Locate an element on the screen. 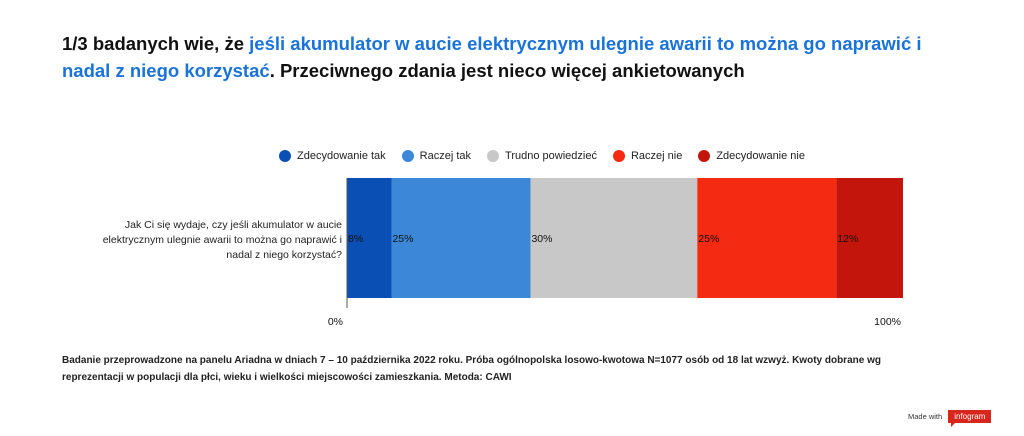  legend-label: Zdecydowanie nie is located at coordinates (760, 156).